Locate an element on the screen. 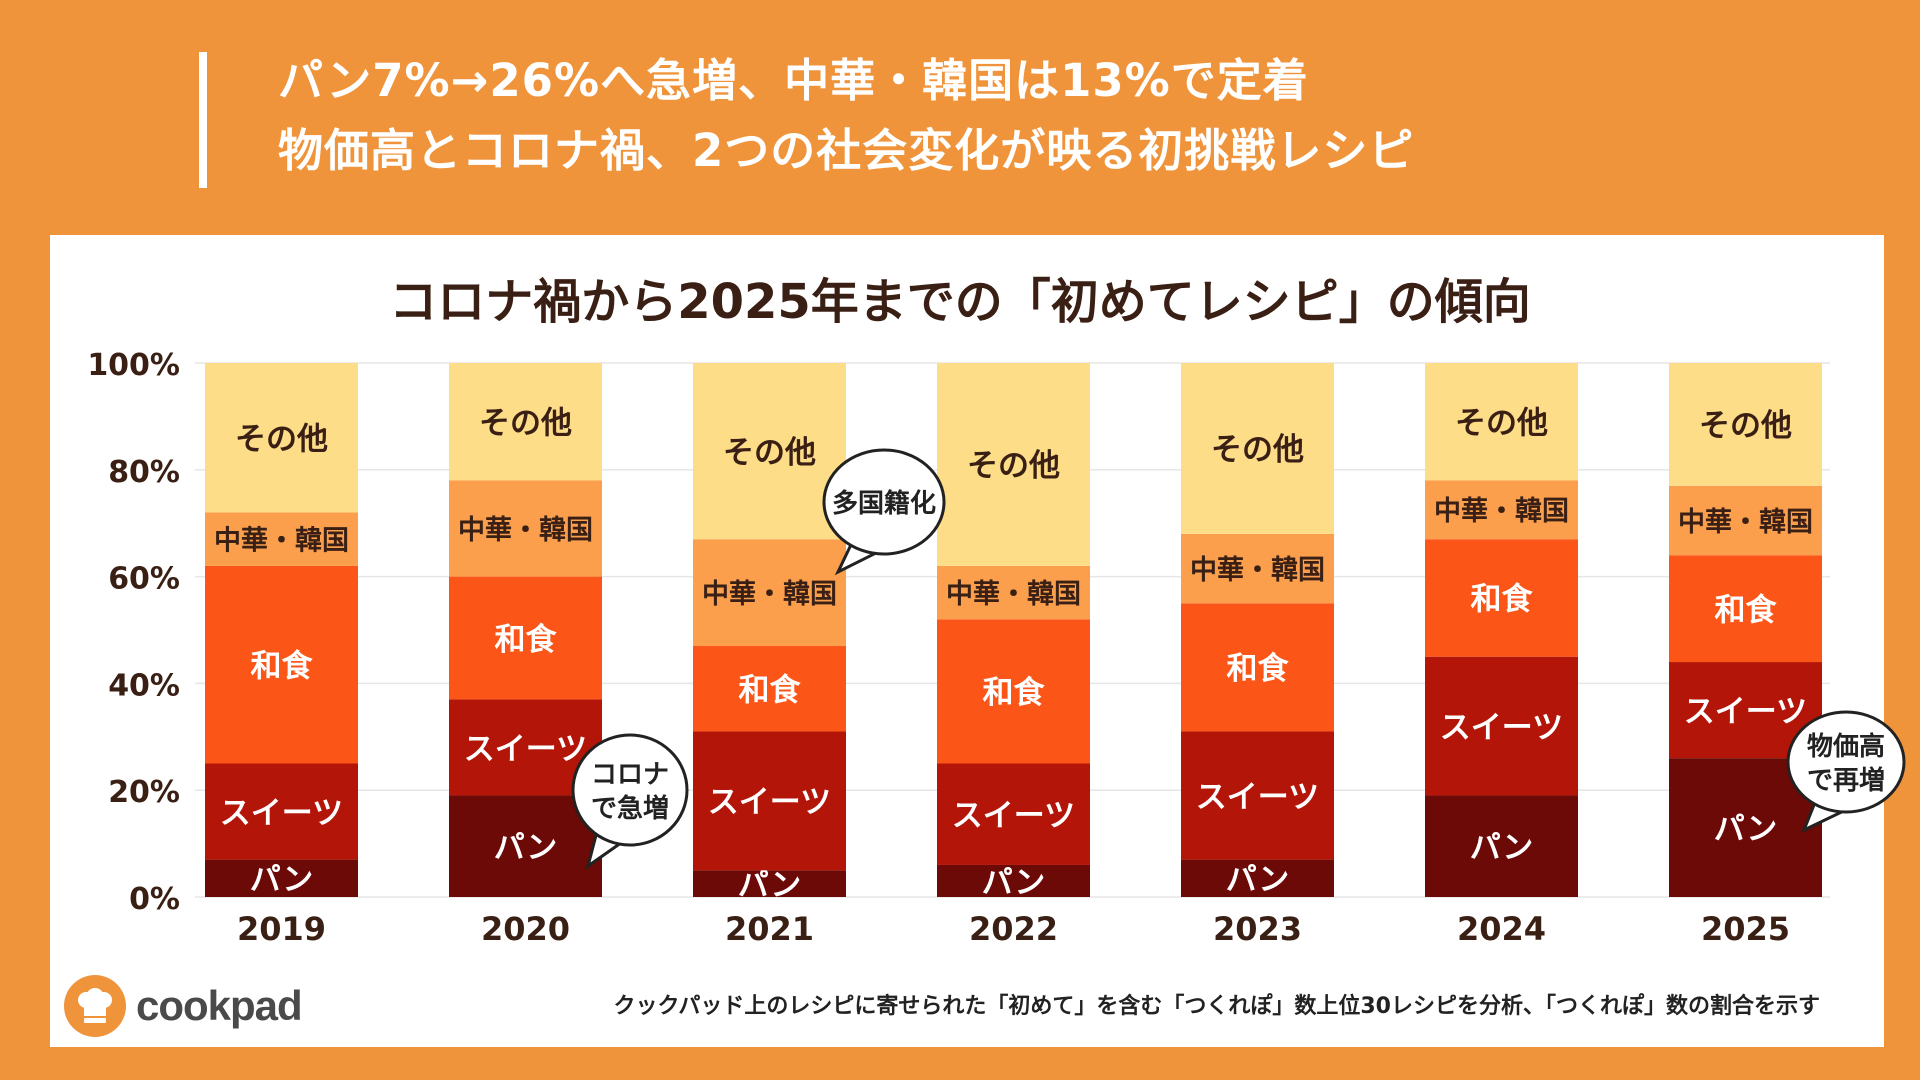 This screenshot has height=1080, width=1920. x-tick-label: 2021 is located at coordinates (769, 929).